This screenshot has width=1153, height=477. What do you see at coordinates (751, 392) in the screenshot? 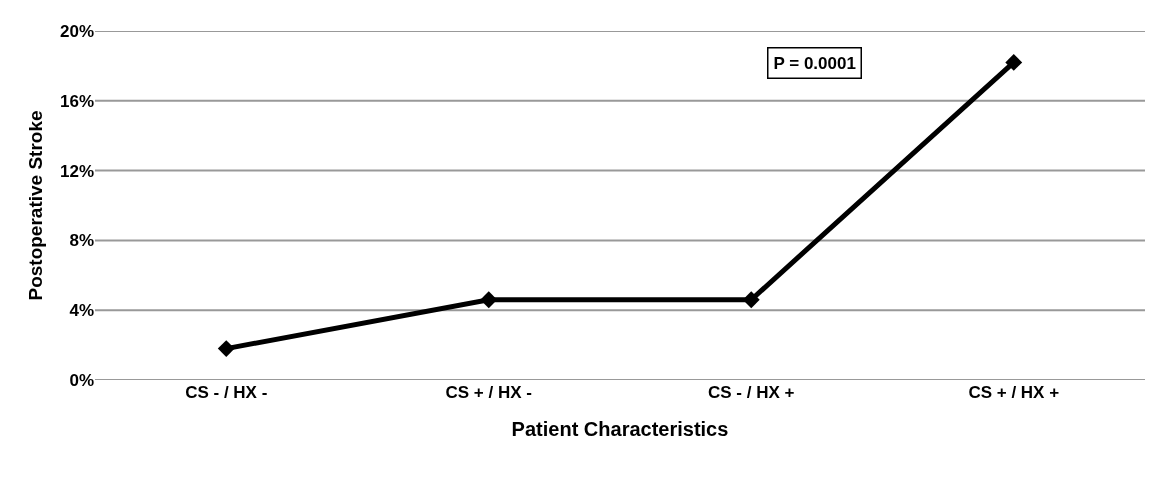
I see `x-tick-label: CS - / HX +` at bounding box center [751, 392].